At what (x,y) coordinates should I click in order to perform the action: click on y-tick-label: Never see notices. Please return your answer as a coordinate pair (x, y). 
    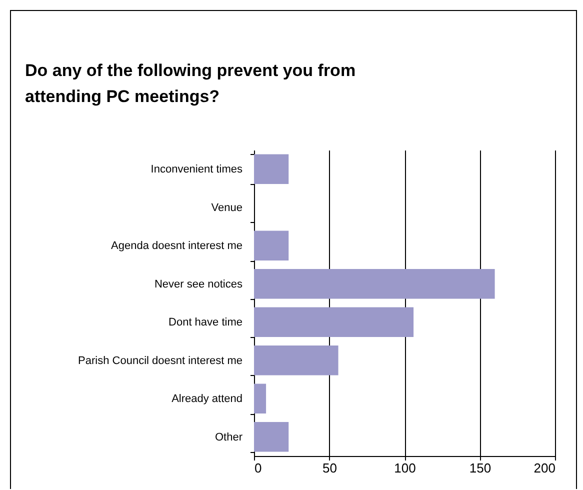
    Looking at the image, I should click on (198, 284).